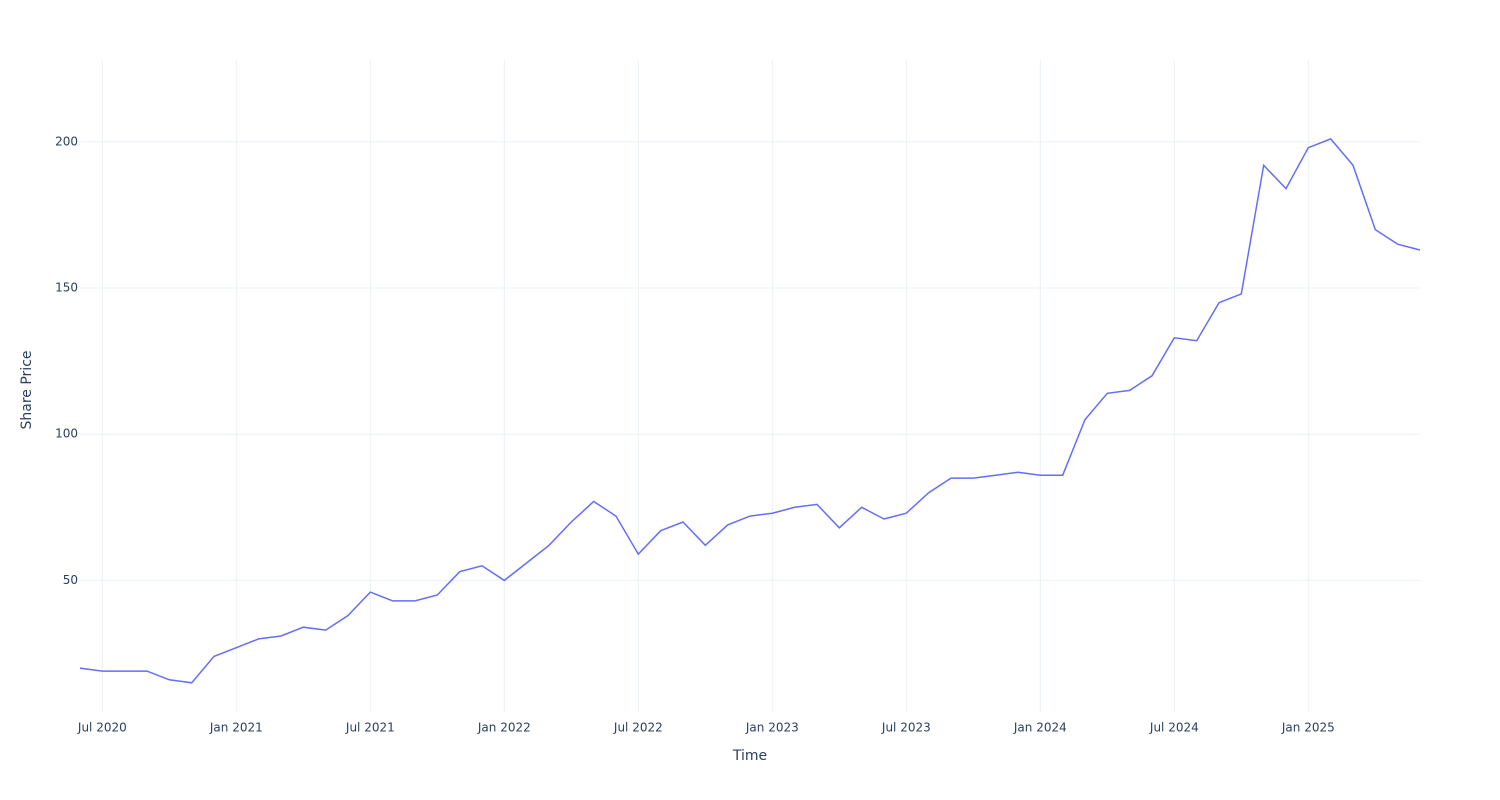 The image size is (1500, 800). I want to click on x-tick-label: Jan 2023, so click(772, 728).